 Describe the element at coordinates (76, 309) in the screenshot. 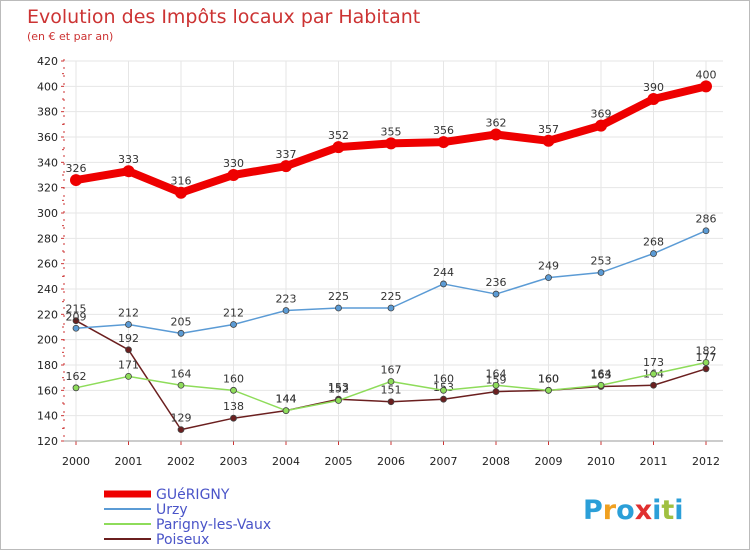

I see `data-label: 215` at that location.